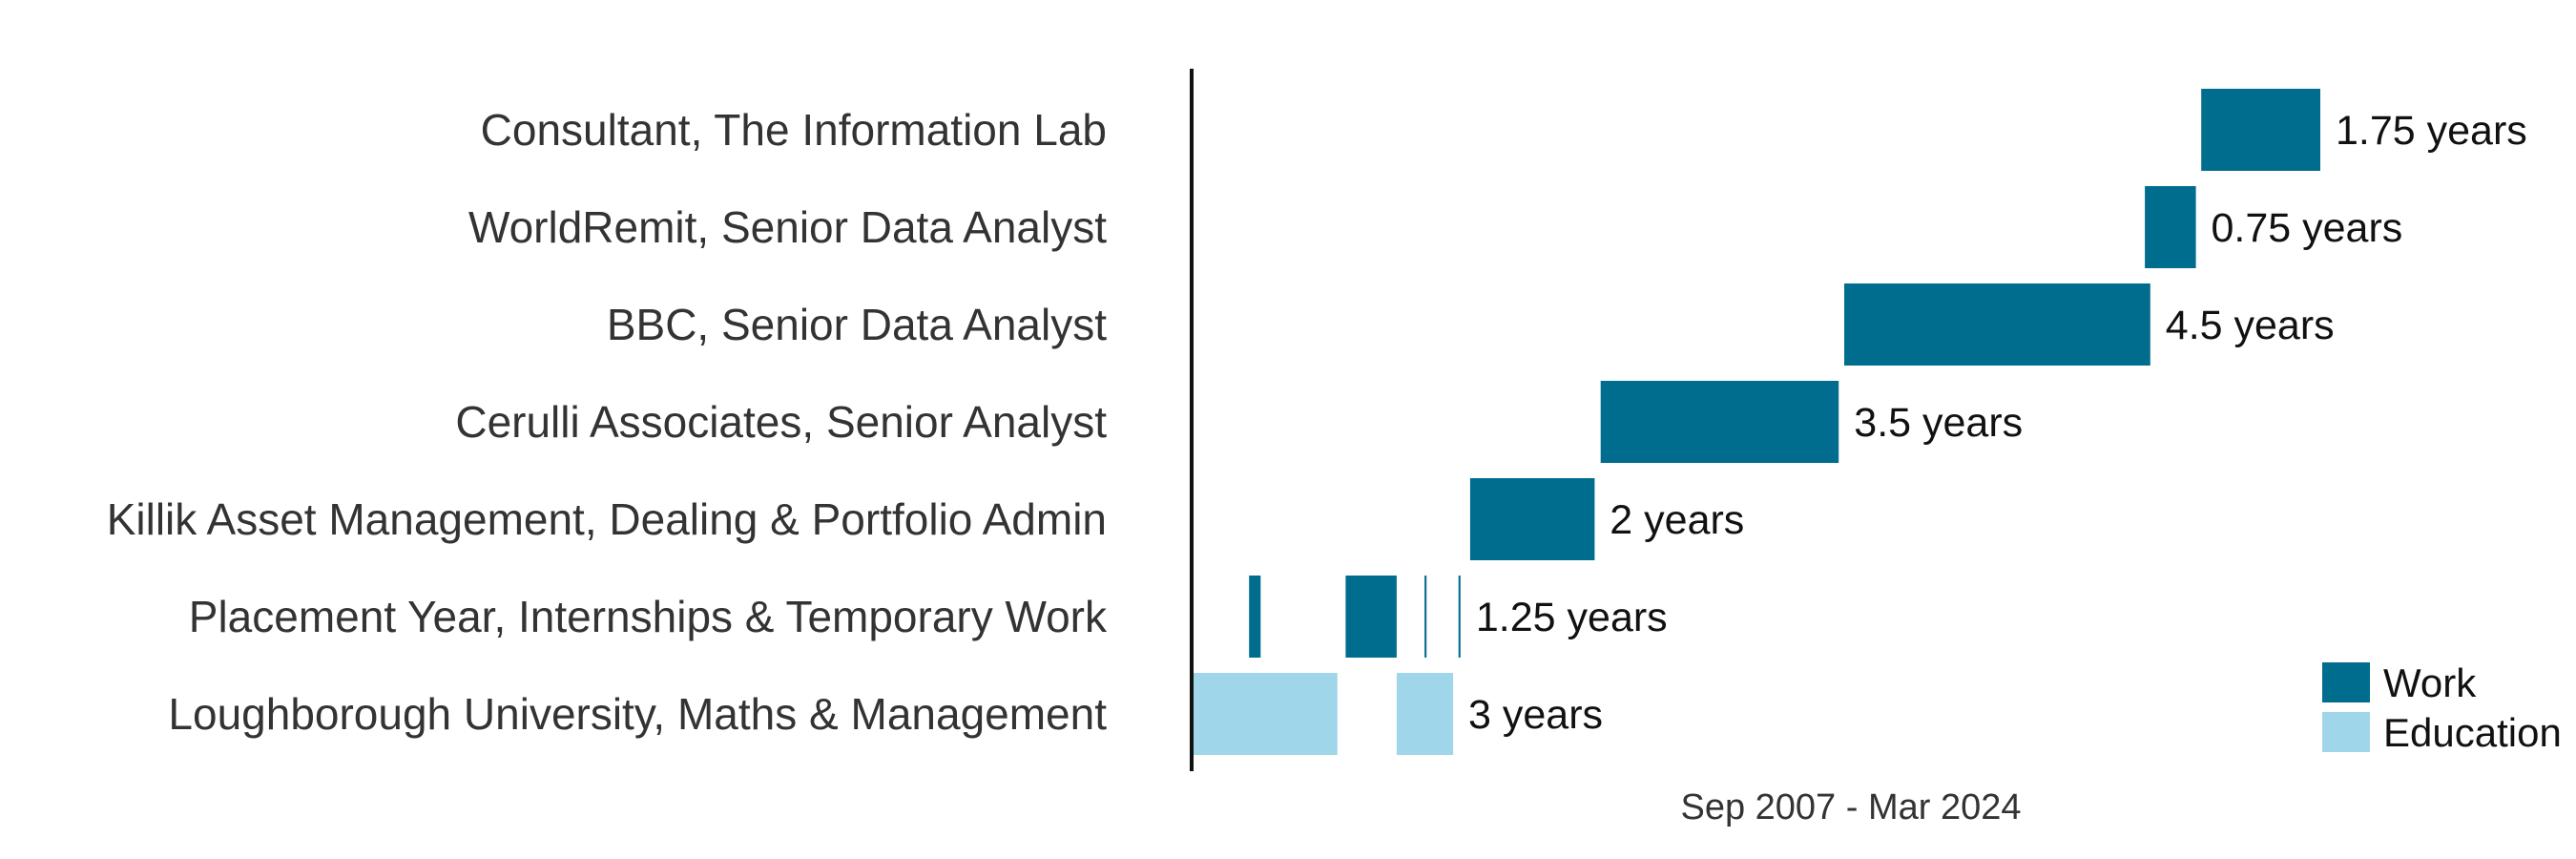  Describe the element at coordinates (857, 324) in the screenshot. I see `category-label: BBC, Senior Data Analyst` at that location.